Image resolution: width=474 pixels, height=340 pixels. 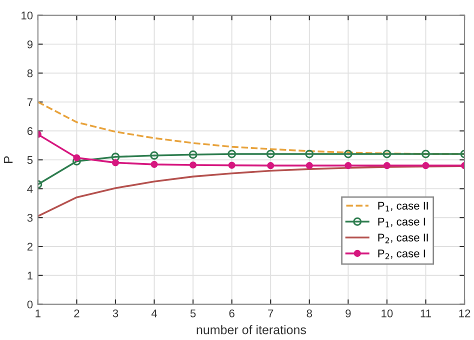 What do you see at coordinates (425, 314) in the screenshot?
I see `x-tick-label: 11` at bounding box center [425, 314].